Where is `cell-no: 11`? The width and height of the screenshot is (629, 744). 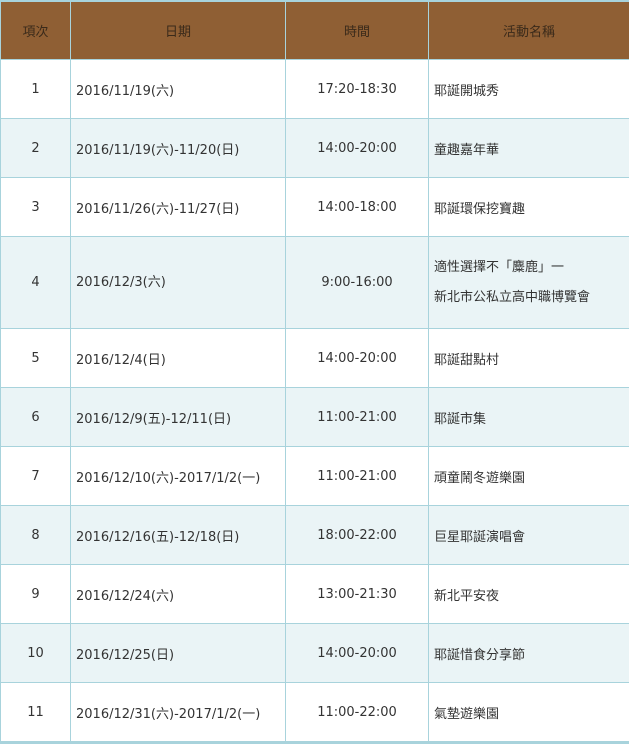
cell-no: 11 is located at coordinates (36, 713).